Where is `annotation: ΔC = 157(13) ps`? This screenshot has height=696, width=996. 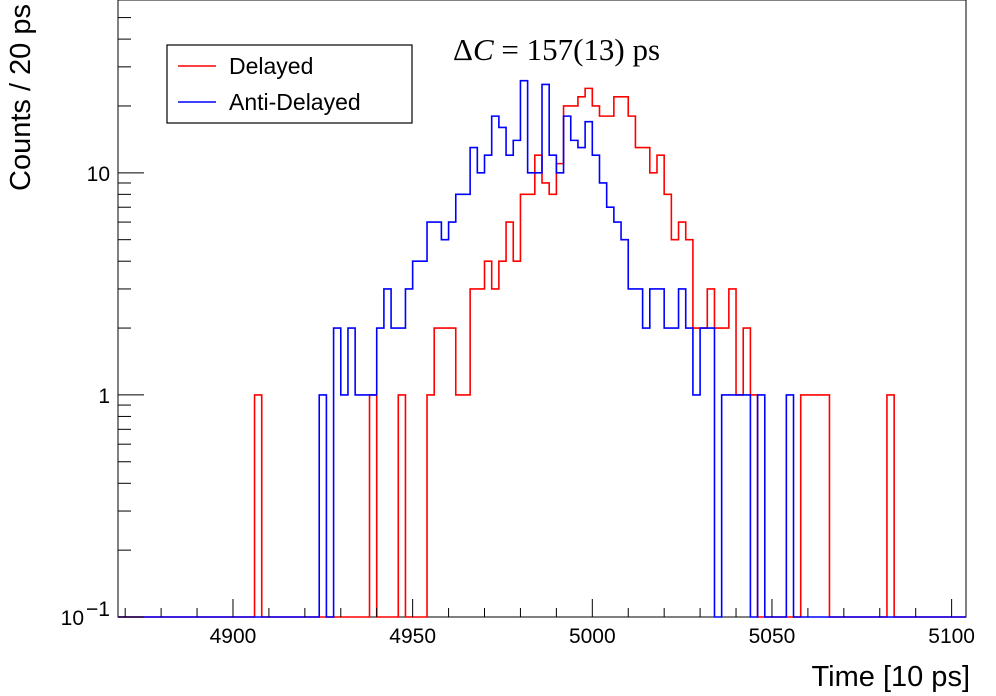 annotation: ΔC = 157(13) ps is located at coordinates (556, 49).